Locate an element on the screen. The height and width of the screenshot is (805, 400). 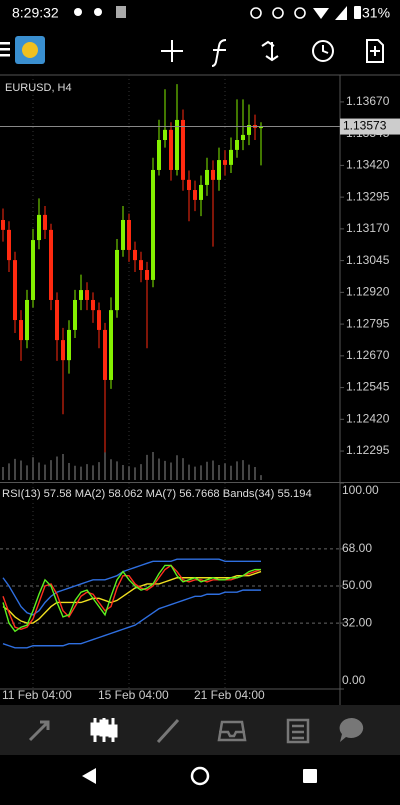
home-button is located at coordinates (200, 776).